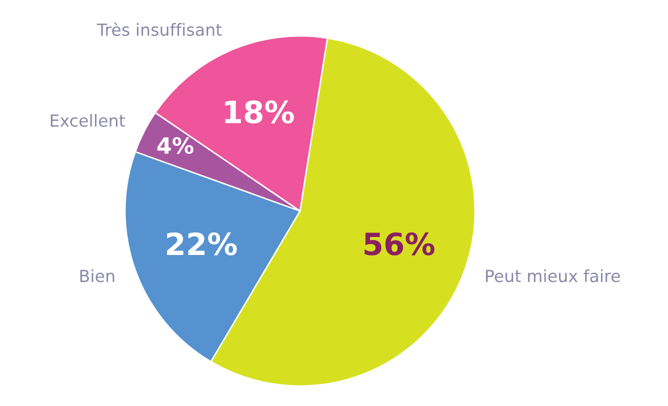 The height and width of the screenshot is (406, 668). I want to click on data-label: 4%, so click(175, 145).